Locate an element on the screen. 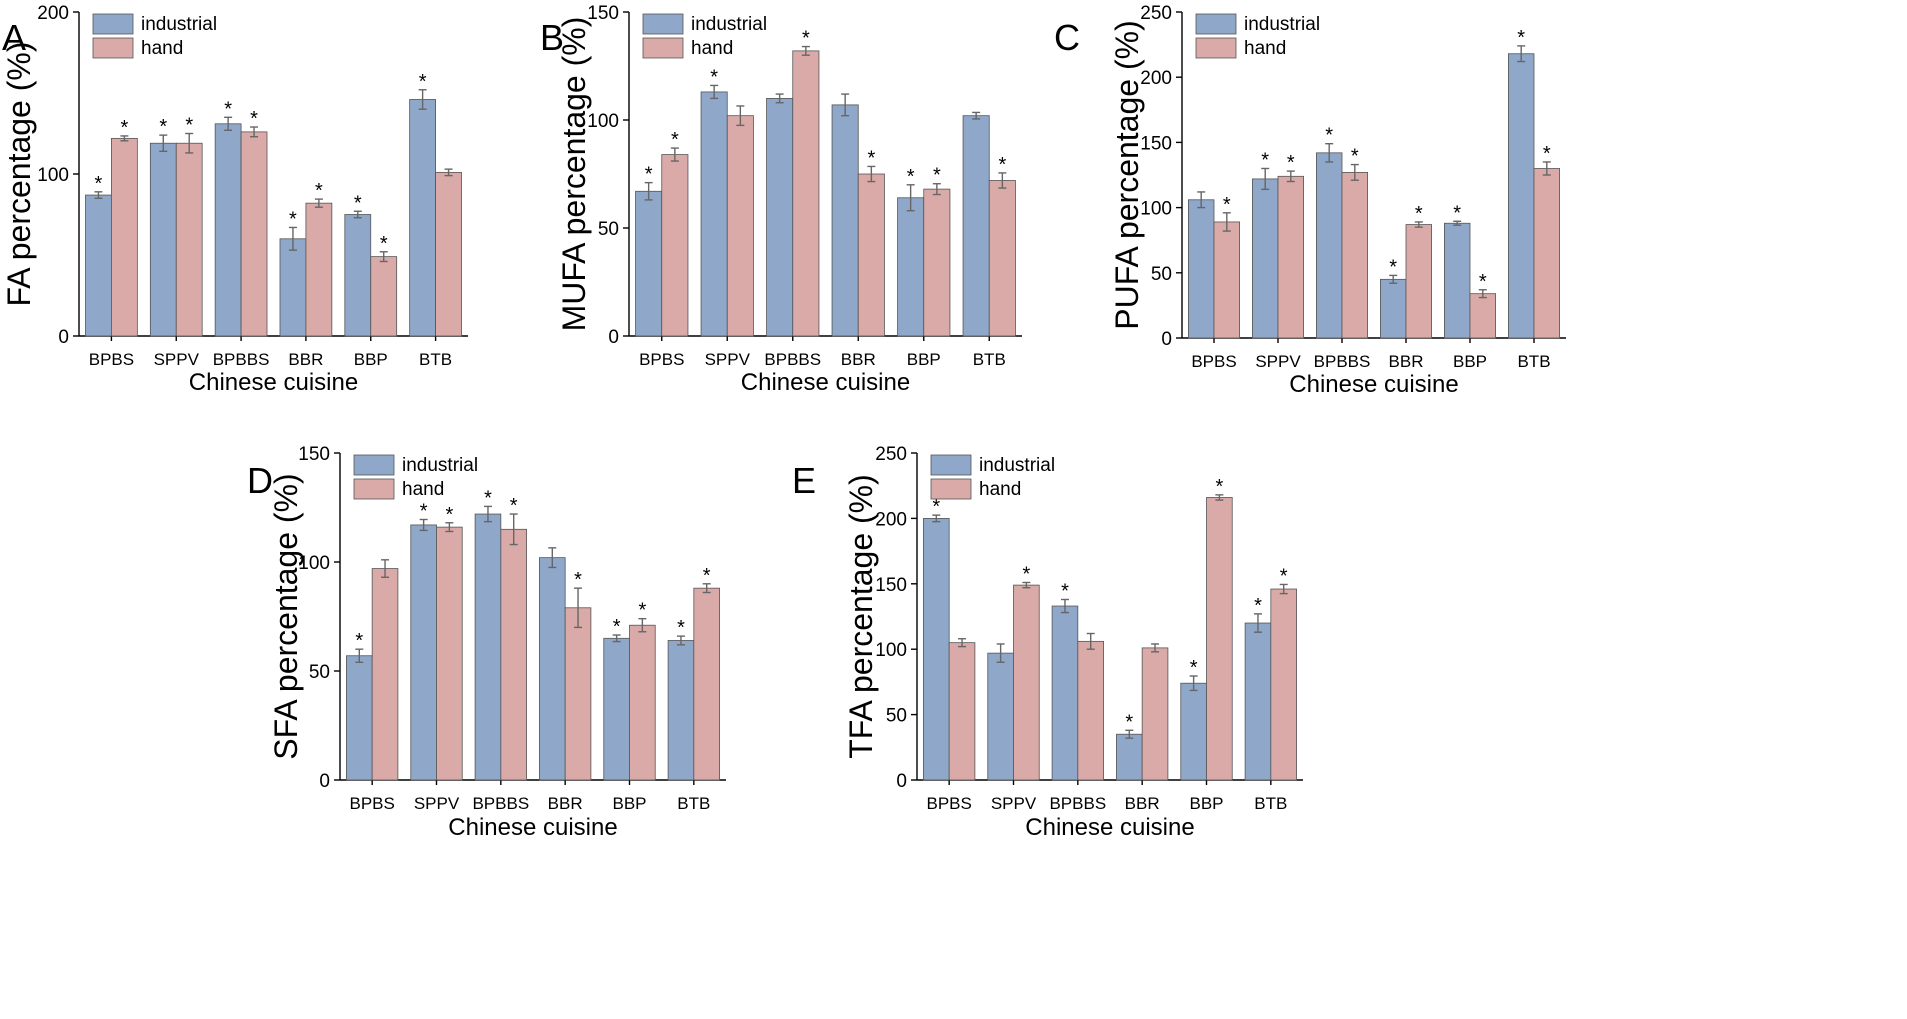 The height and width of the screenshot is (1019, 1907). bar-hand-bbp is located at coordinates (384, 296).